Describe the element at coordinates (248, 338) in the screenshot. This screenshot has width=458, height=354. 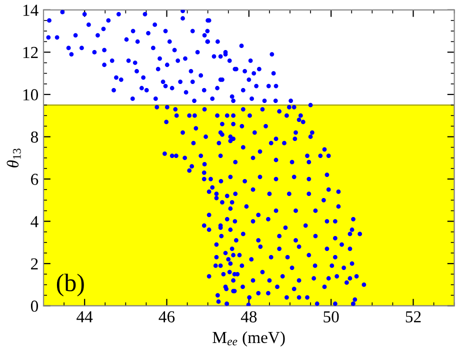
I see `x-axis-title: M$_{ee}$ (meV)` at that location.